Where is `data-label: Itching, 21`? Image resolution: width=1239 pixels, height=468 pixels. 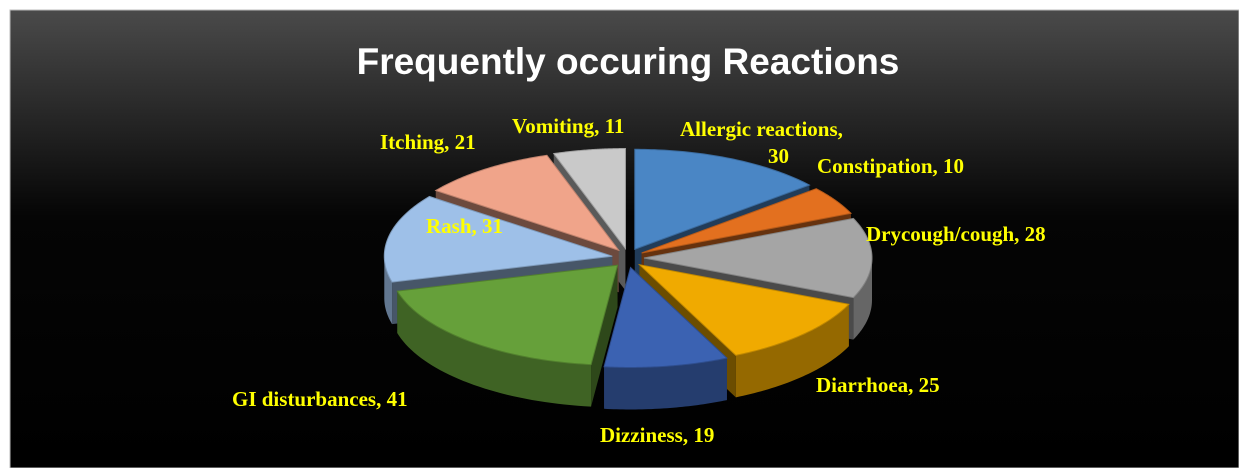
data-label: Itching, 21 is located at coordinates (428, 142).